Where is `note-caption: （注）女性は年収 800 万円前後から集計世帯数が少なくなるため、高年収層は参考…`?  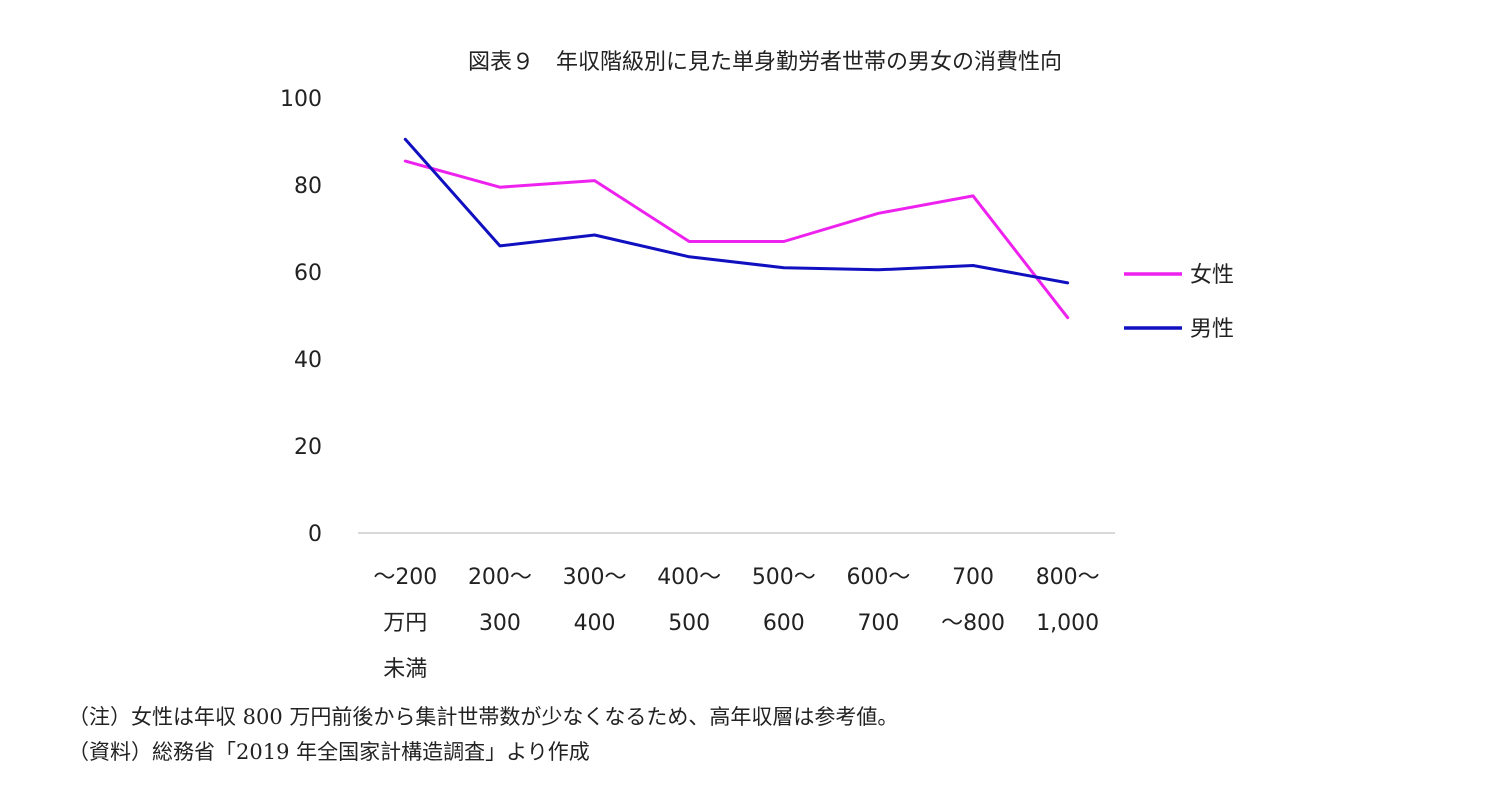
note-caption: （注）女性は年収 800 万円前後から集計世帯数が少なくなるため、高年収層は参考… is located at coordinates (483, 717).